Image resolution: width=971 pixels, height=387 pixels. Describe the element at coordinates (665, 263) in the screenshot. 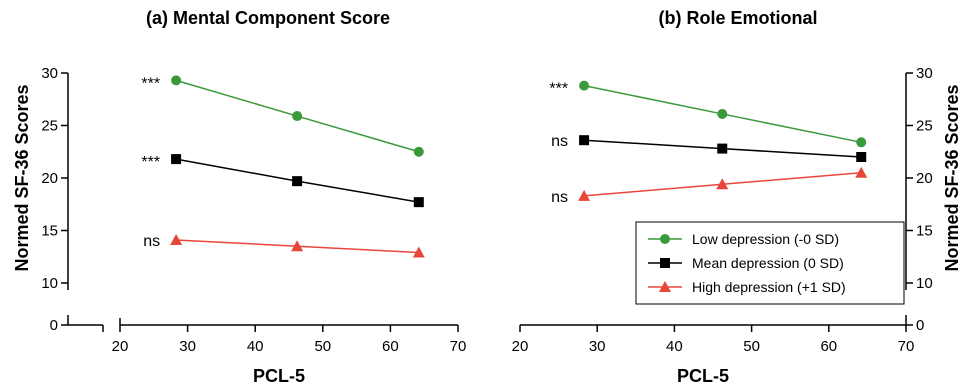

I see `legend-marker-square` at that location.